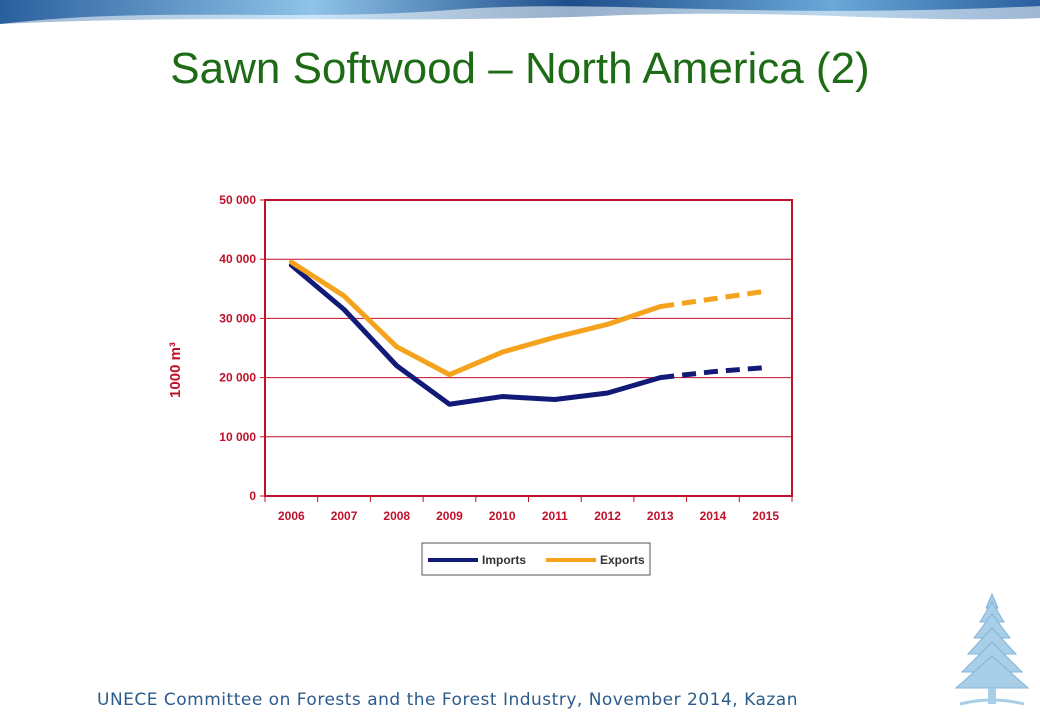 This screenshot has height=720, width=1040. Describe the element at coordinates (237, 378) in the screenshot. I see `y-tick-label: 20 000` at that location.